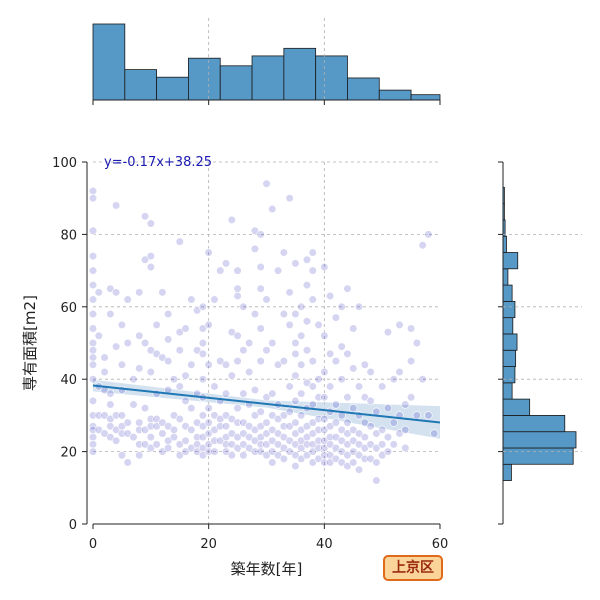 The image size is (600, 600). I want to click on regression-line-layer, so click(266, 404).